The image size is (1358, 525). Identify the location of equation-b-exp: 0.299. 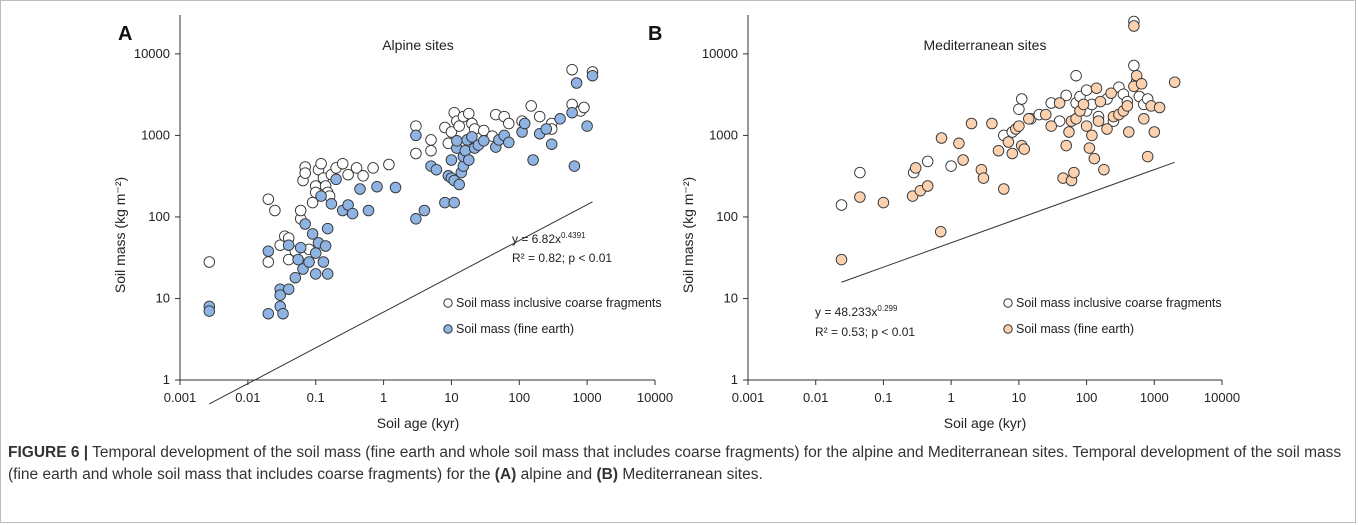
(887, 308).